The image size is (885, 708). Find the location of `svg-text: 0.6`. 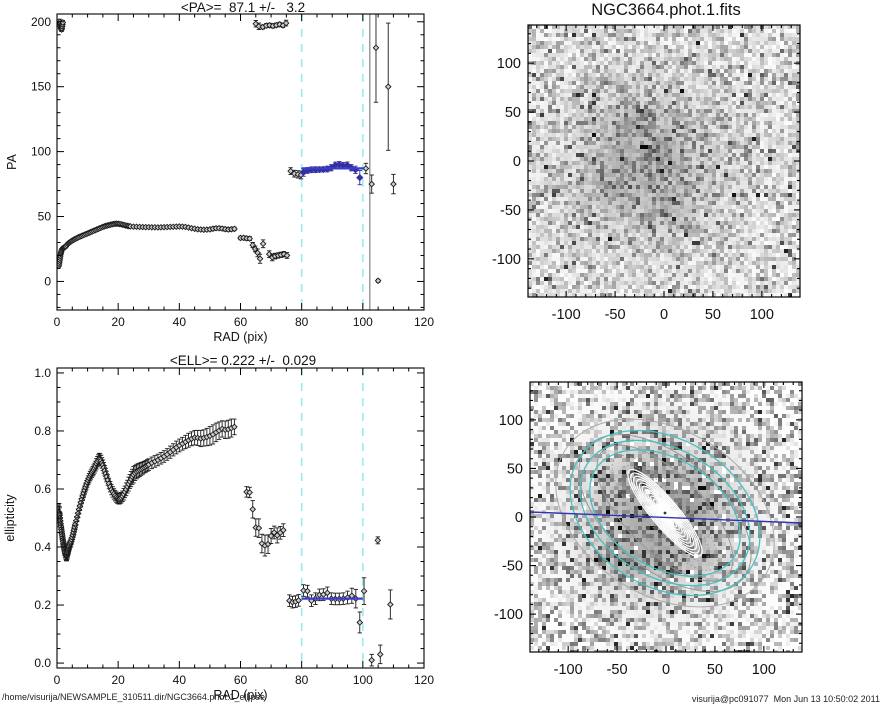

svg-text: 0.6 is located at coordinates (42, 489).